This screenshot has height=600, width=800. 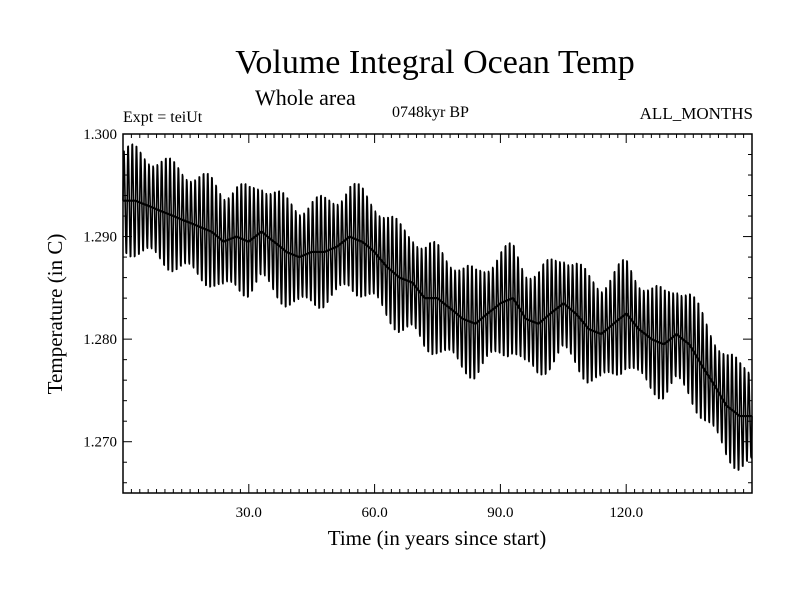 I want to click on x-axis-label: Time (in years since start), so click(x=437, y=538).